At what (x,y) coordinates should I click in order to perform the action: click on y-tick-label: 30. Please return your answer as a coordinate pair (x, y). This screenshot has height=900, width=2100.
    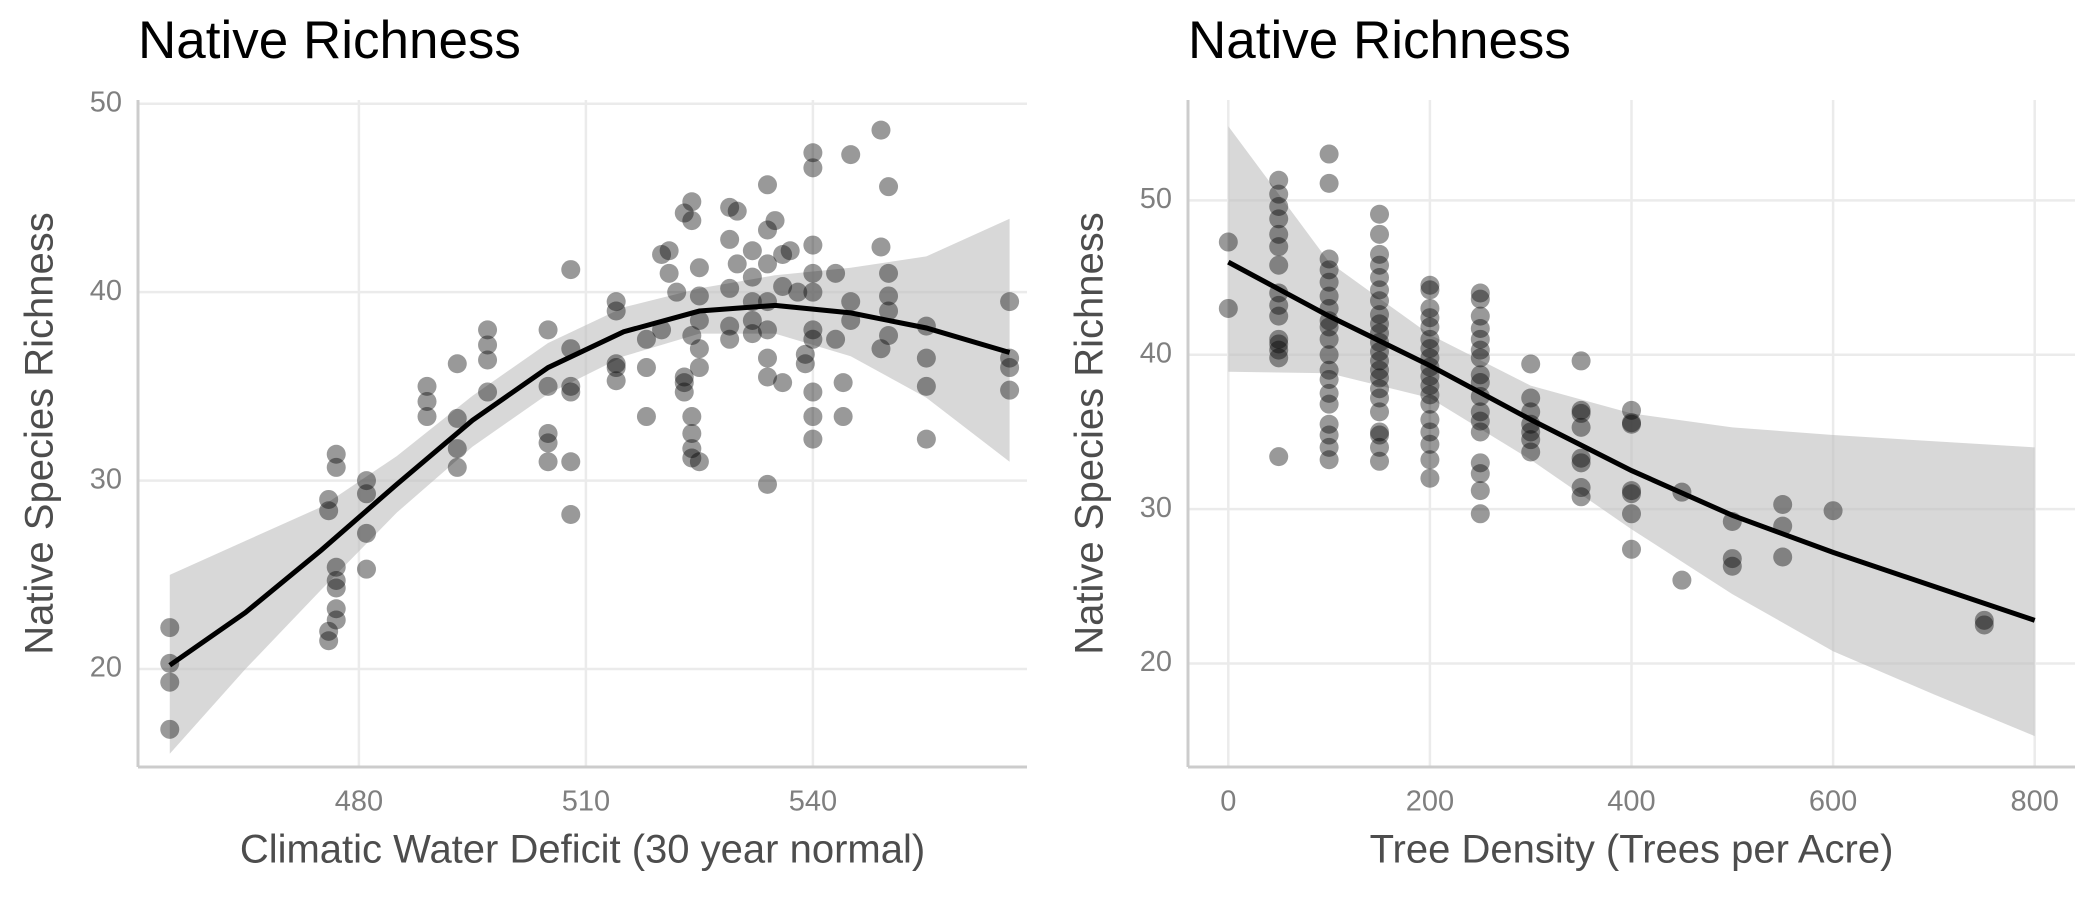
    Looking at the image, I should click on (106, 479).